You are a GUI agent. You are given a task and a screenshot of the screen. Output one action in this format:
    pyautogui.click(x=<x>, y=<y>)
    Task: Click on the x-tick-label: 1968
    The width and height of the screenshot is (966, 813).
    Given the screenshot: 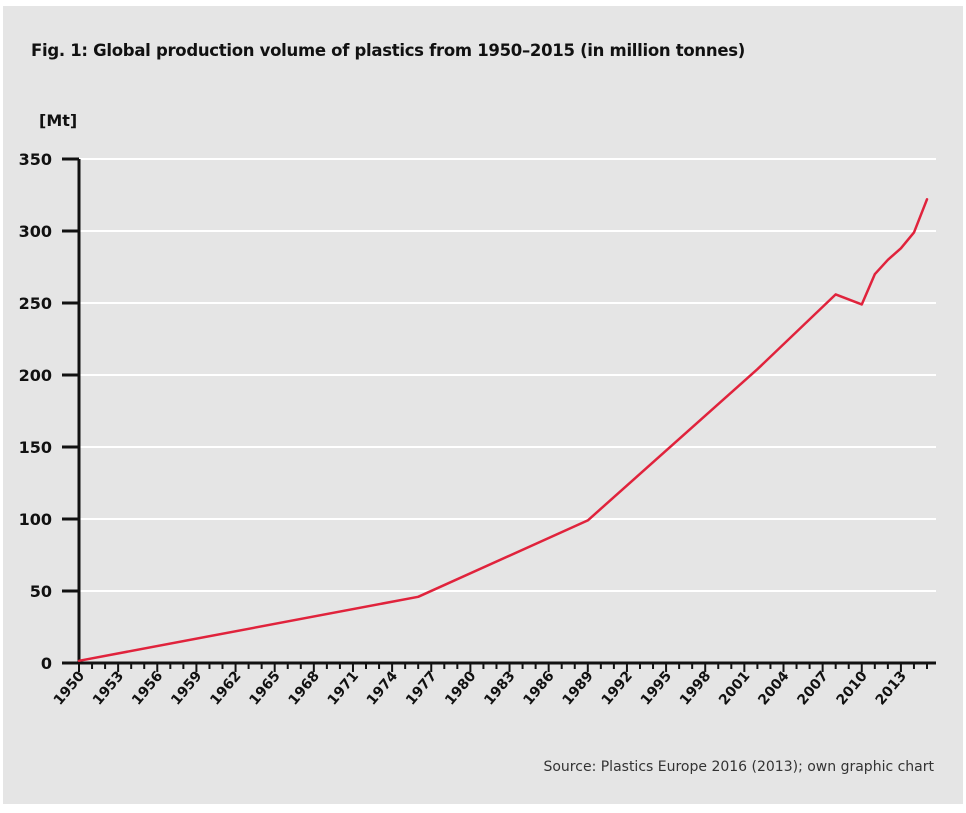 What is the action you would take?
    pyautogui.click(x=304, y=688)
    